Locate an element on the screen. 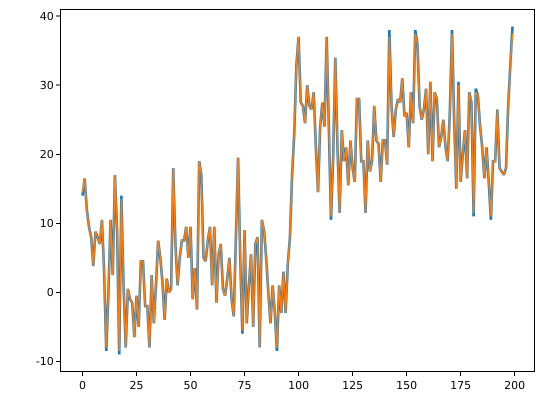  x-tick-label: 0 is located at coordinates (82, 385).